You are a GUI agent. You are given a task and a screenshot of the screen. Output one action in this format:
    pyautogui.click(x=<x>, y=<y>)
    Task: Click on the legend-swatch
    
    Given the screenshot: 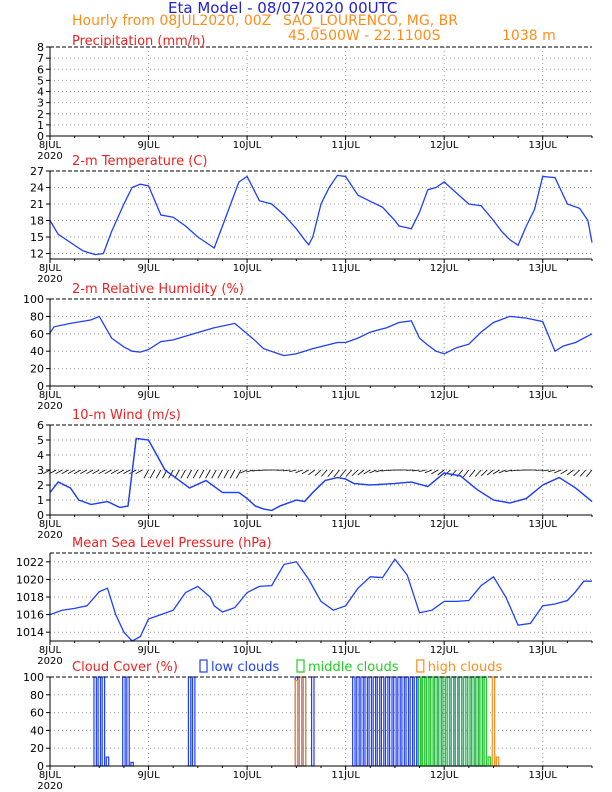 What is the action you would take?
    pyautogui.click(x=203, y=666)
    